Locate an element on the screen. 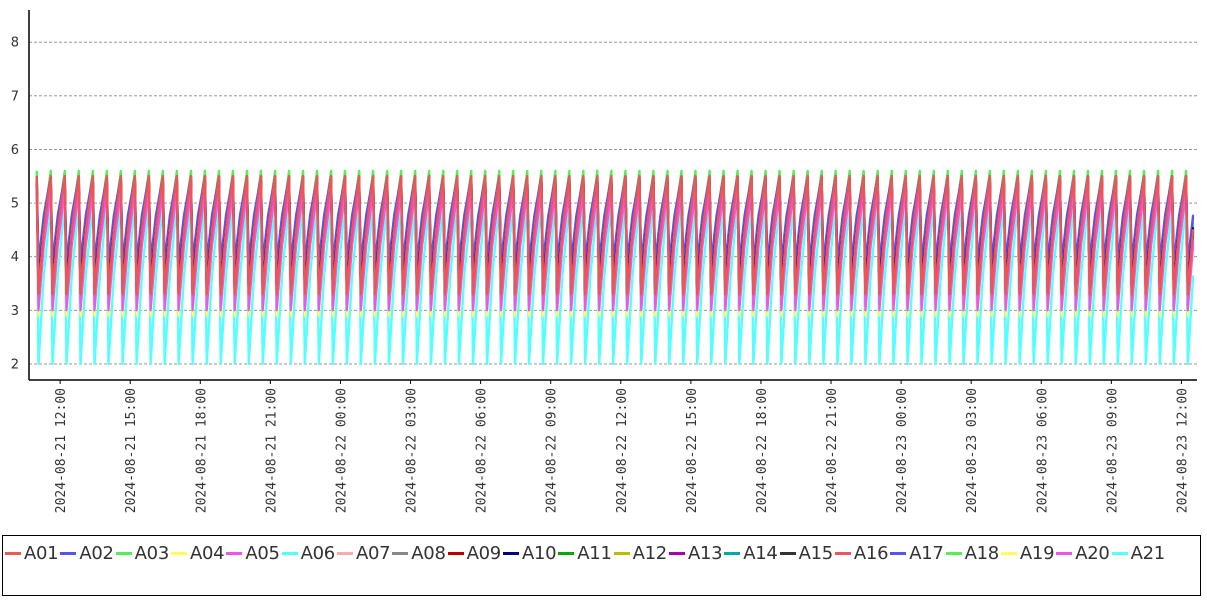 This screenshot has height=600, width=1207. legend-item-a20: A20 is located at coordinates (1083, 553).